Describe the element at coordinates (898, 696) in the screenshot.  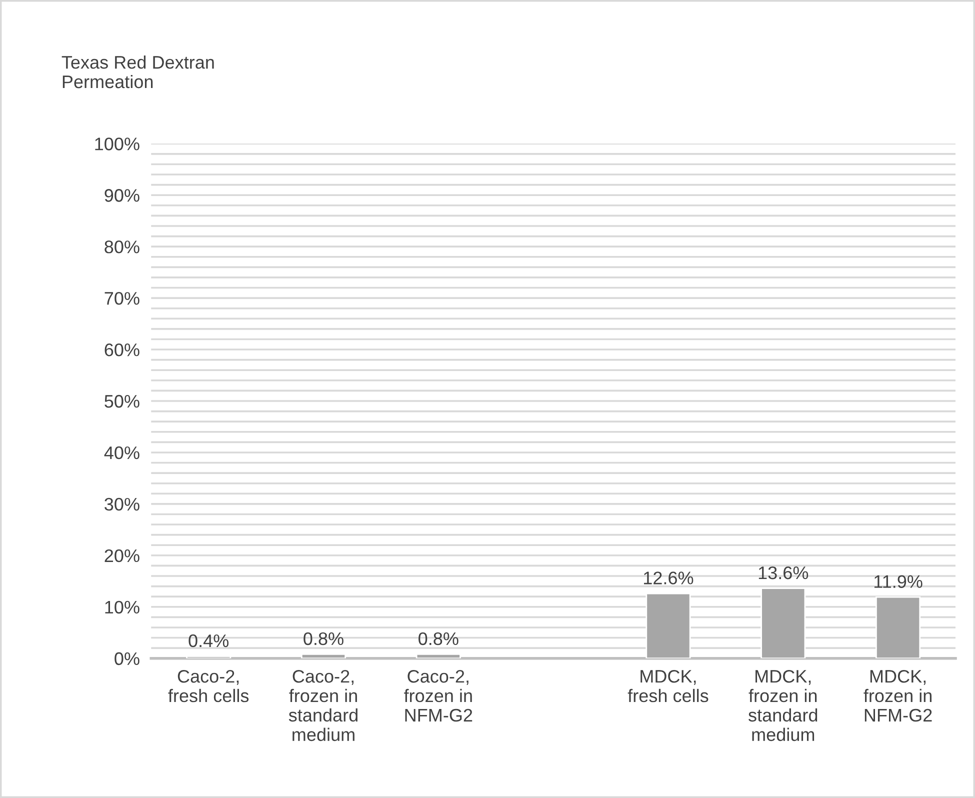
I see `x-tick-label: MDCK, frozen in NFM-G2` at that location.